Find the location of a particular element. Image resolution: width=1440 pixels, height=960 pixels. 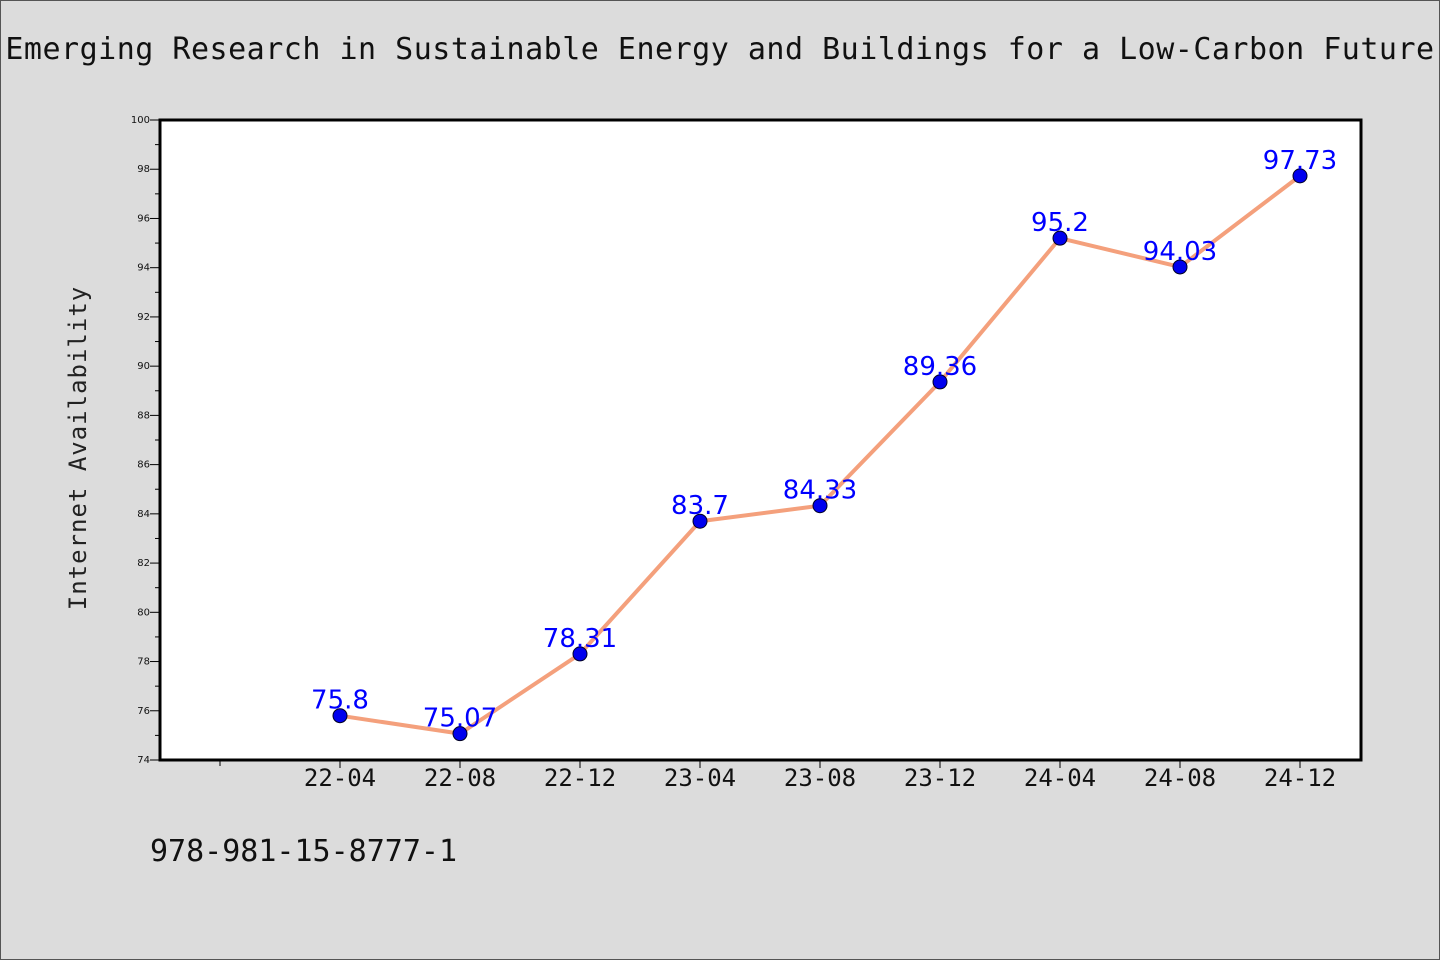

y-tick-label: 84 is located at coordinates (143, 514).